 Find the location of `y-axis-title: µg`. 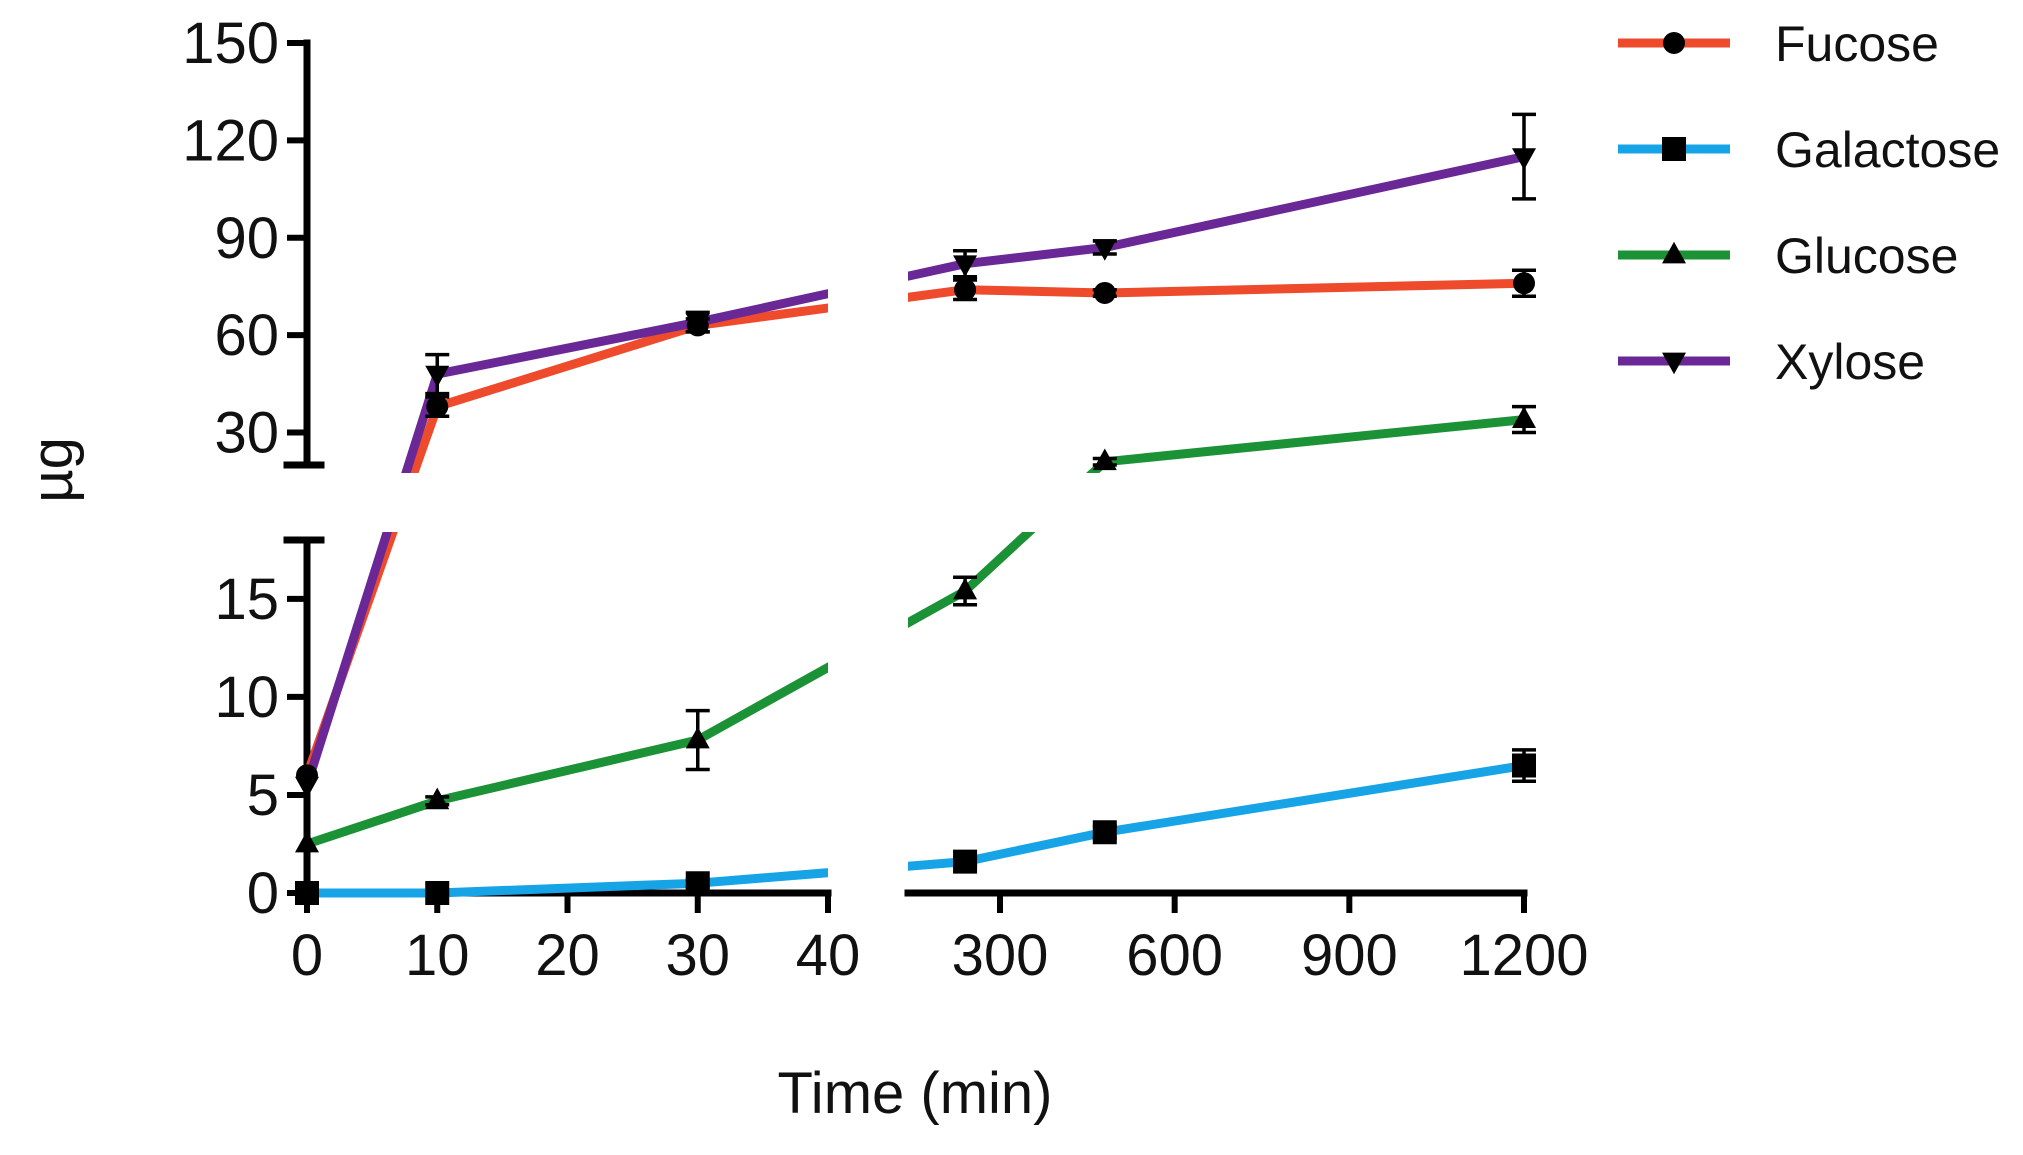

y-axis-title: µg is located at coordinates (52, 470).